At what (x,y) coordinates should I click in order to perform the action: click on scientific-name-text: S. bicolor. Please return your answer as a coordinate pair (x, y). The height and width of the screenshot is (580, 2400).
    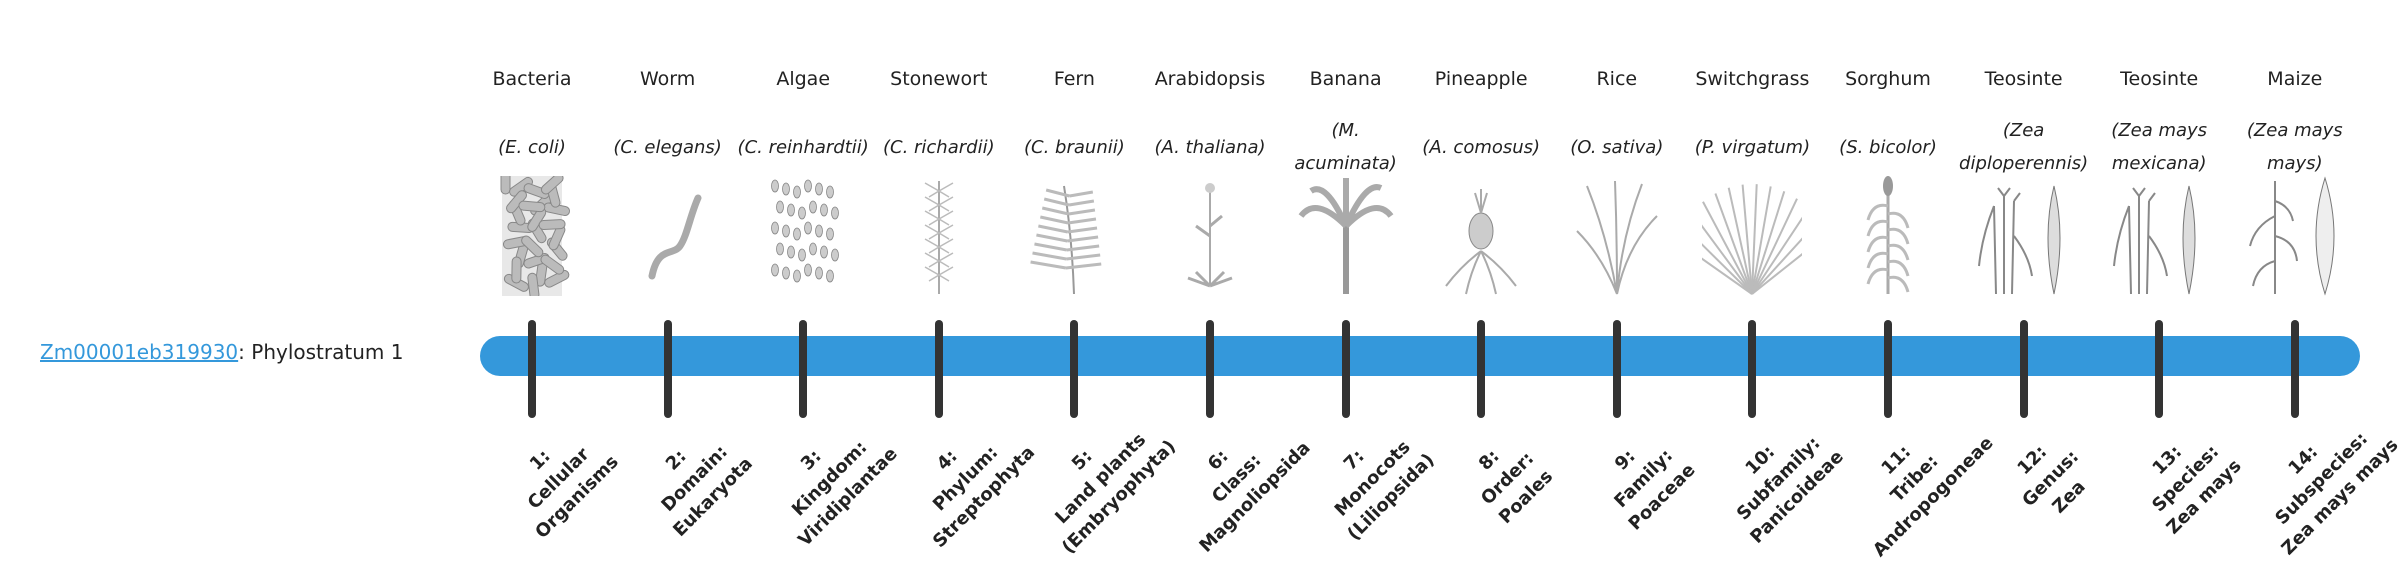
    Looking at the image, I should click on (1888, 147).